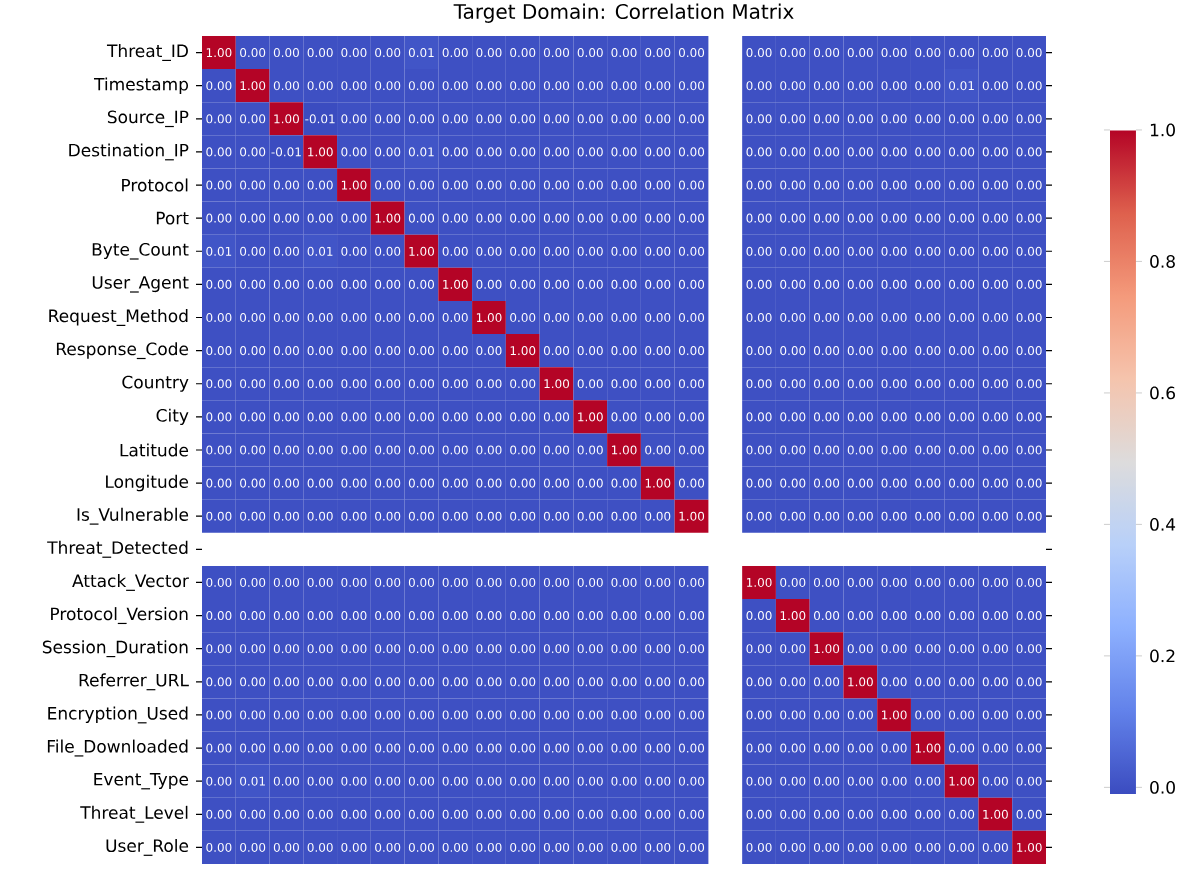  I want to click on y-tick-label: Is_Vulnerable, so click(133, 516).